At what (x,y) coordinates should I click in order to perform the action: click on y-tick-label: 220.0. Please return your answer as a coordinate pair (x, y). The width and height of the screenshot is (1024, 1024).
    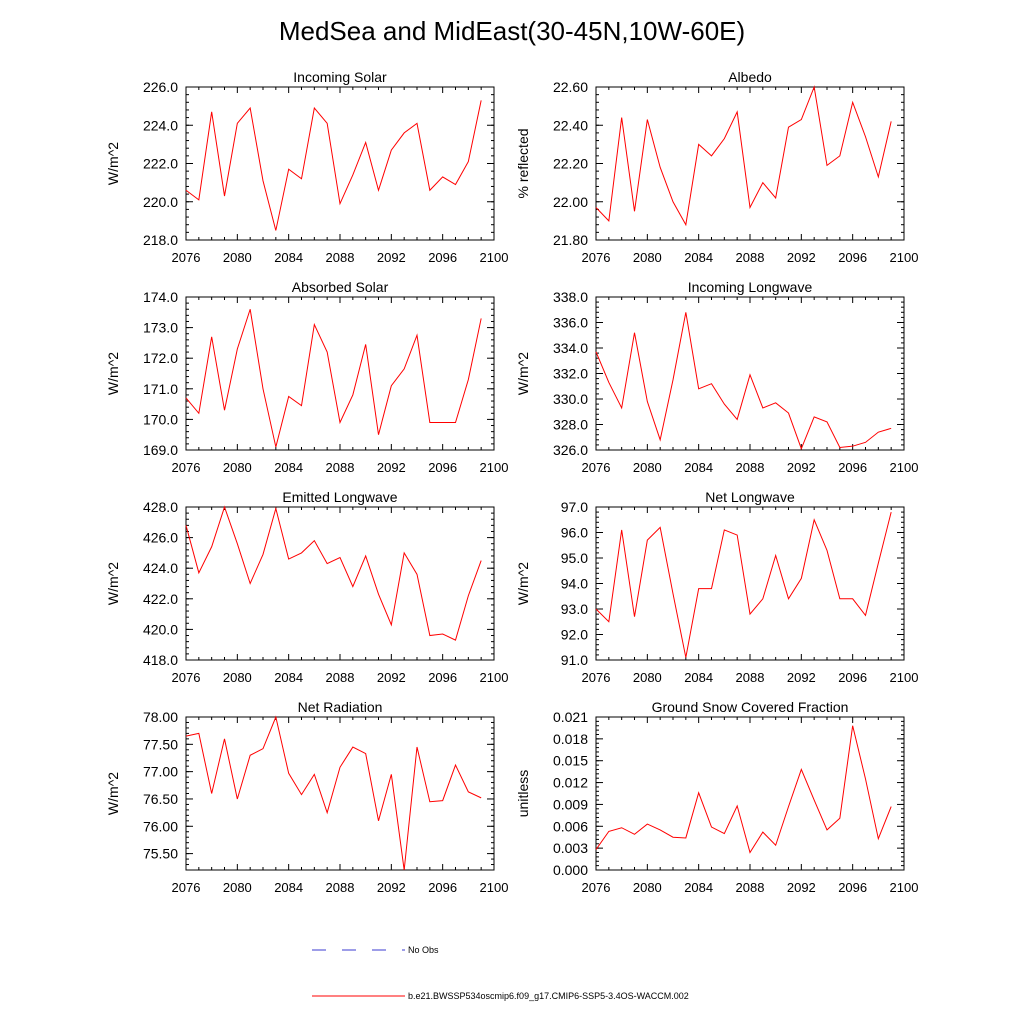
    Looking at the image, I should click on (160, 202).